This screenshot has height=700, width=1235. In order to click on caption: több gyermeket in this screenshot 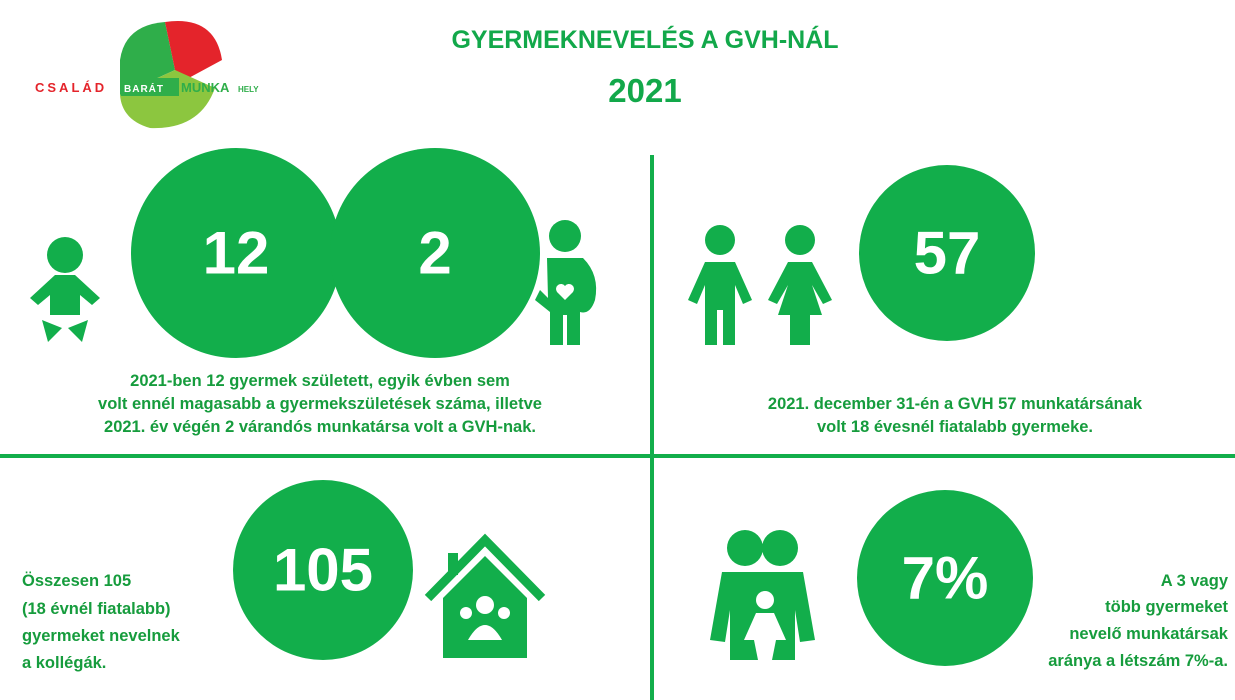, I will do `click(1166, 607)`.